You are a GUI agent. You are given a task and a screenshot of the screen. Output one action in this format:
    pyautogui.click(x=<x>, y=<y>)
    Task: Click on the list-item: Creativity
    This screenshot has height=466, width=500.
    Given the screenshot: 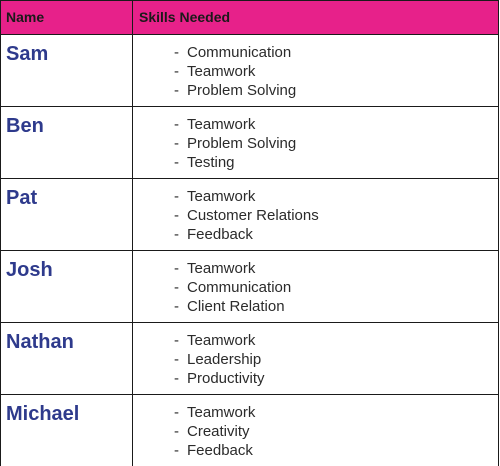 What is the action you would take?
    pyautogui.click(x=315, y=431)
    